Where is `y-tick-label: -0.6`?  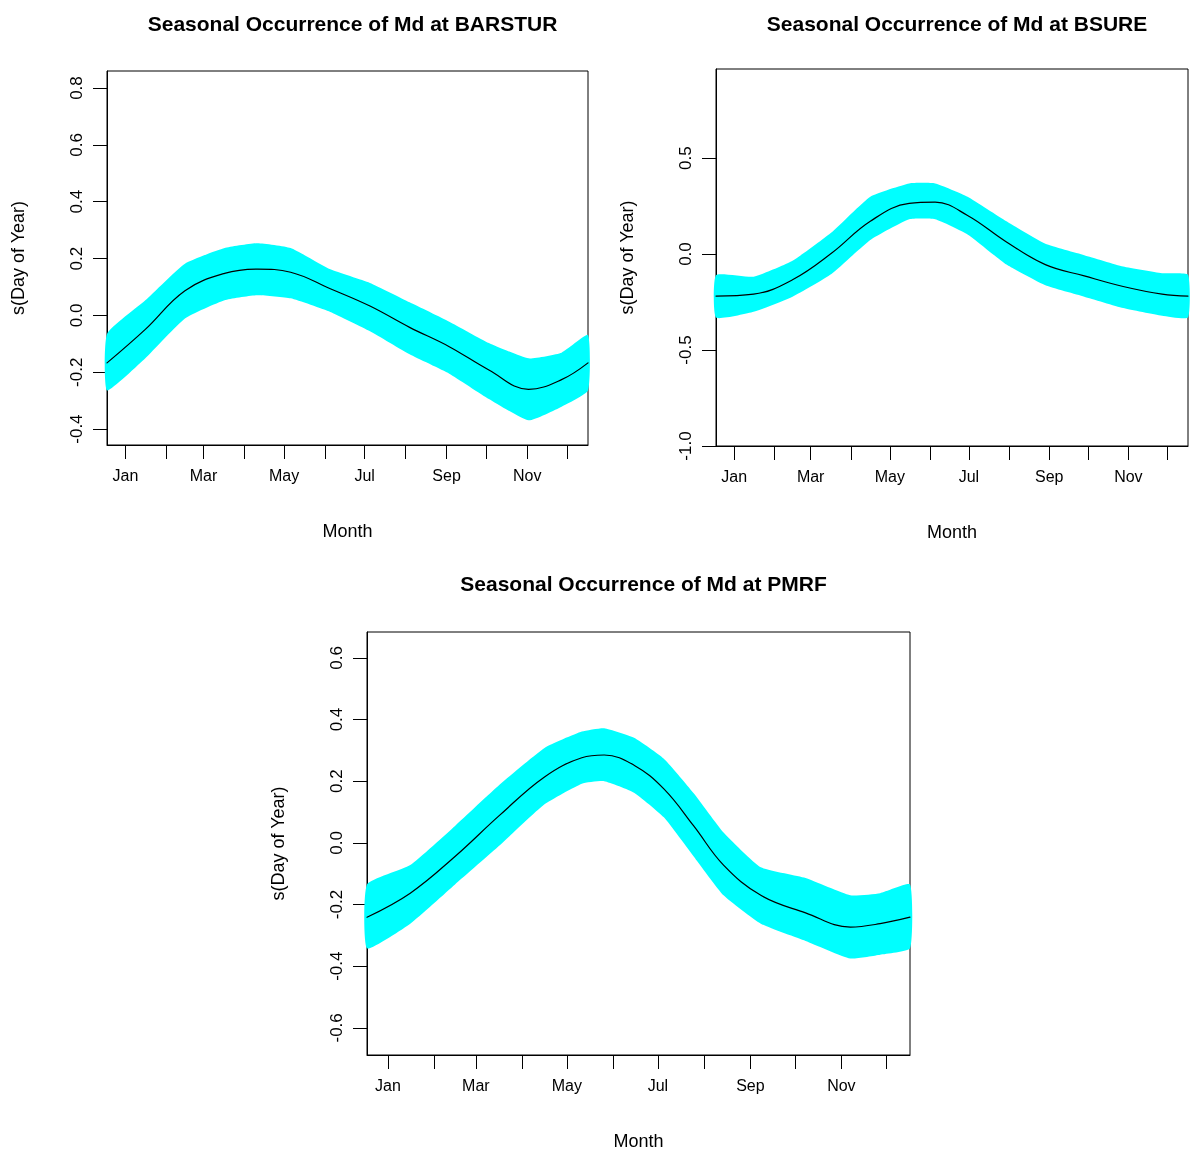
y-tick-label: -0.6 is located at coordinates (336, 1028).